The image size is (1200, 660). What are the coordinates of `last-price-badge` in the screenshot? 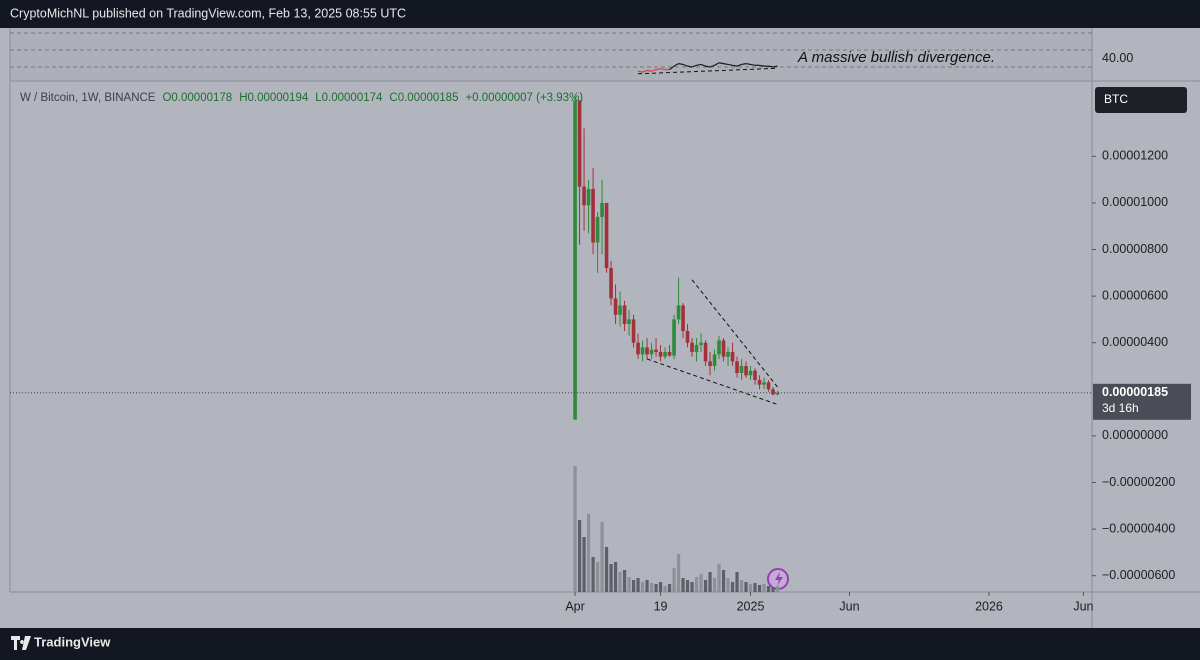 It's located at (1142, 401).